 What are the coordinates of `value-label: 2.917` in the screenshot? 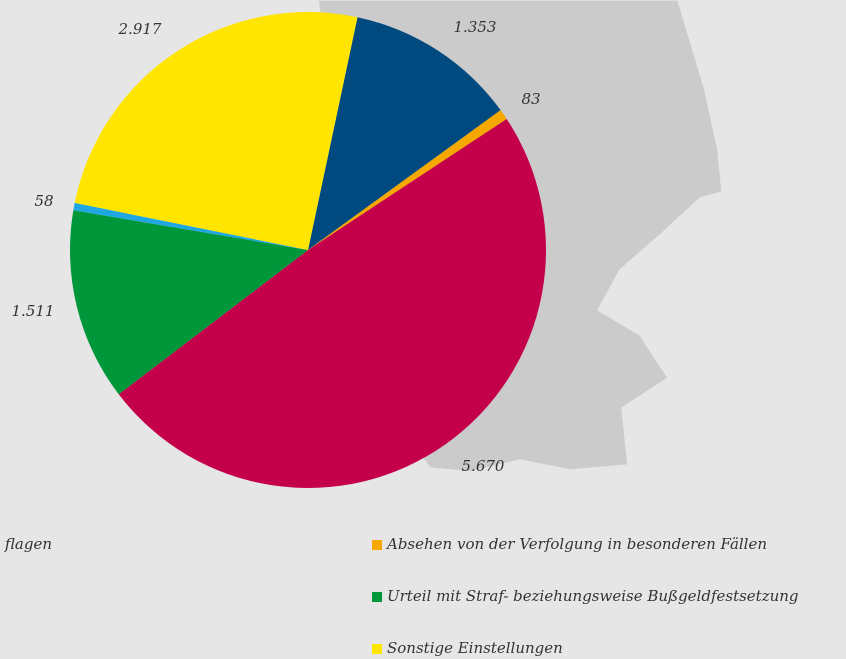 It's located at (140, 29).